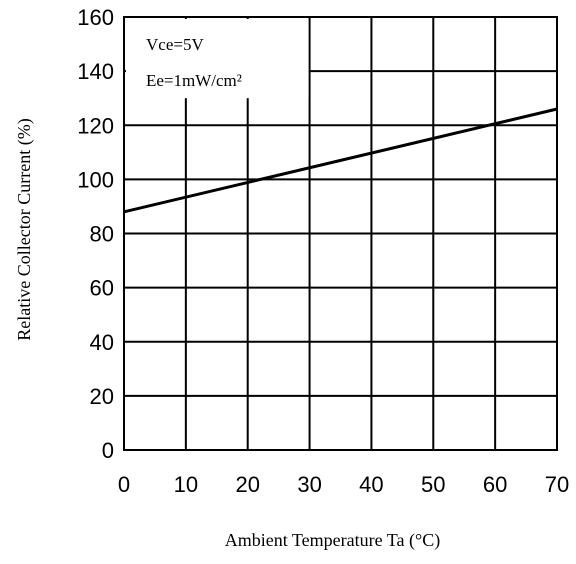 This screenshot has height=564, width=576. Describe the element at coordinates (433, 484) in the screenshot. I see `x-tick-label: 50` at that location.